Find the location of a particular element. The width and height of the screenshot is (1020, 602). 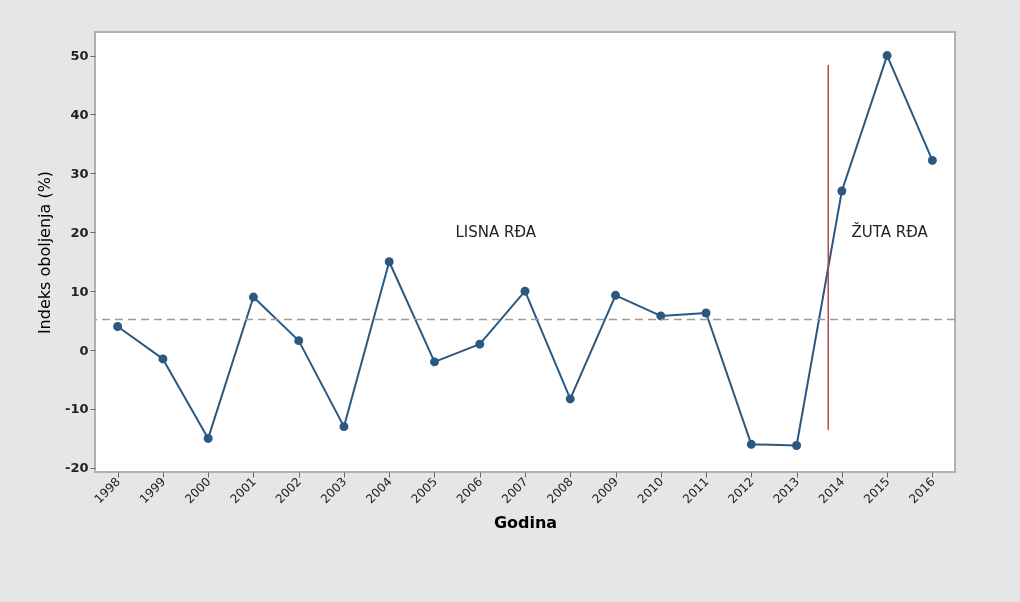

y-tick-label: 20 is located at coordinates (79, 232).